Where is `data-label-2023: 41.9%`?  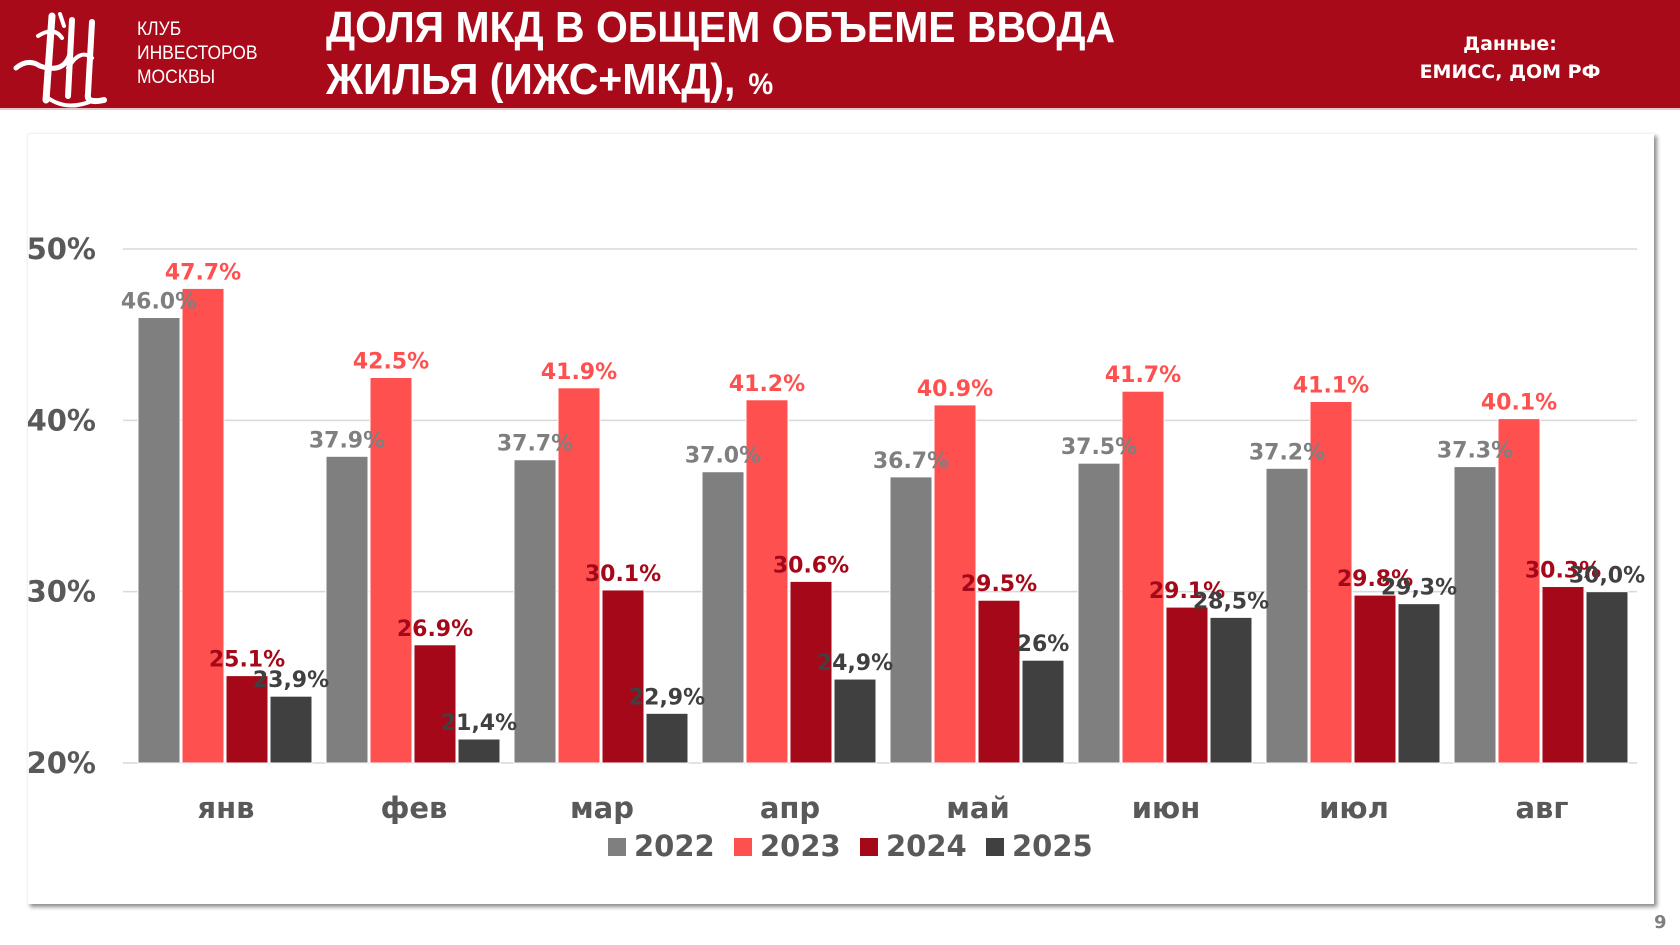
data-label-2023: 41.9% is located at coordinates (579, 372).